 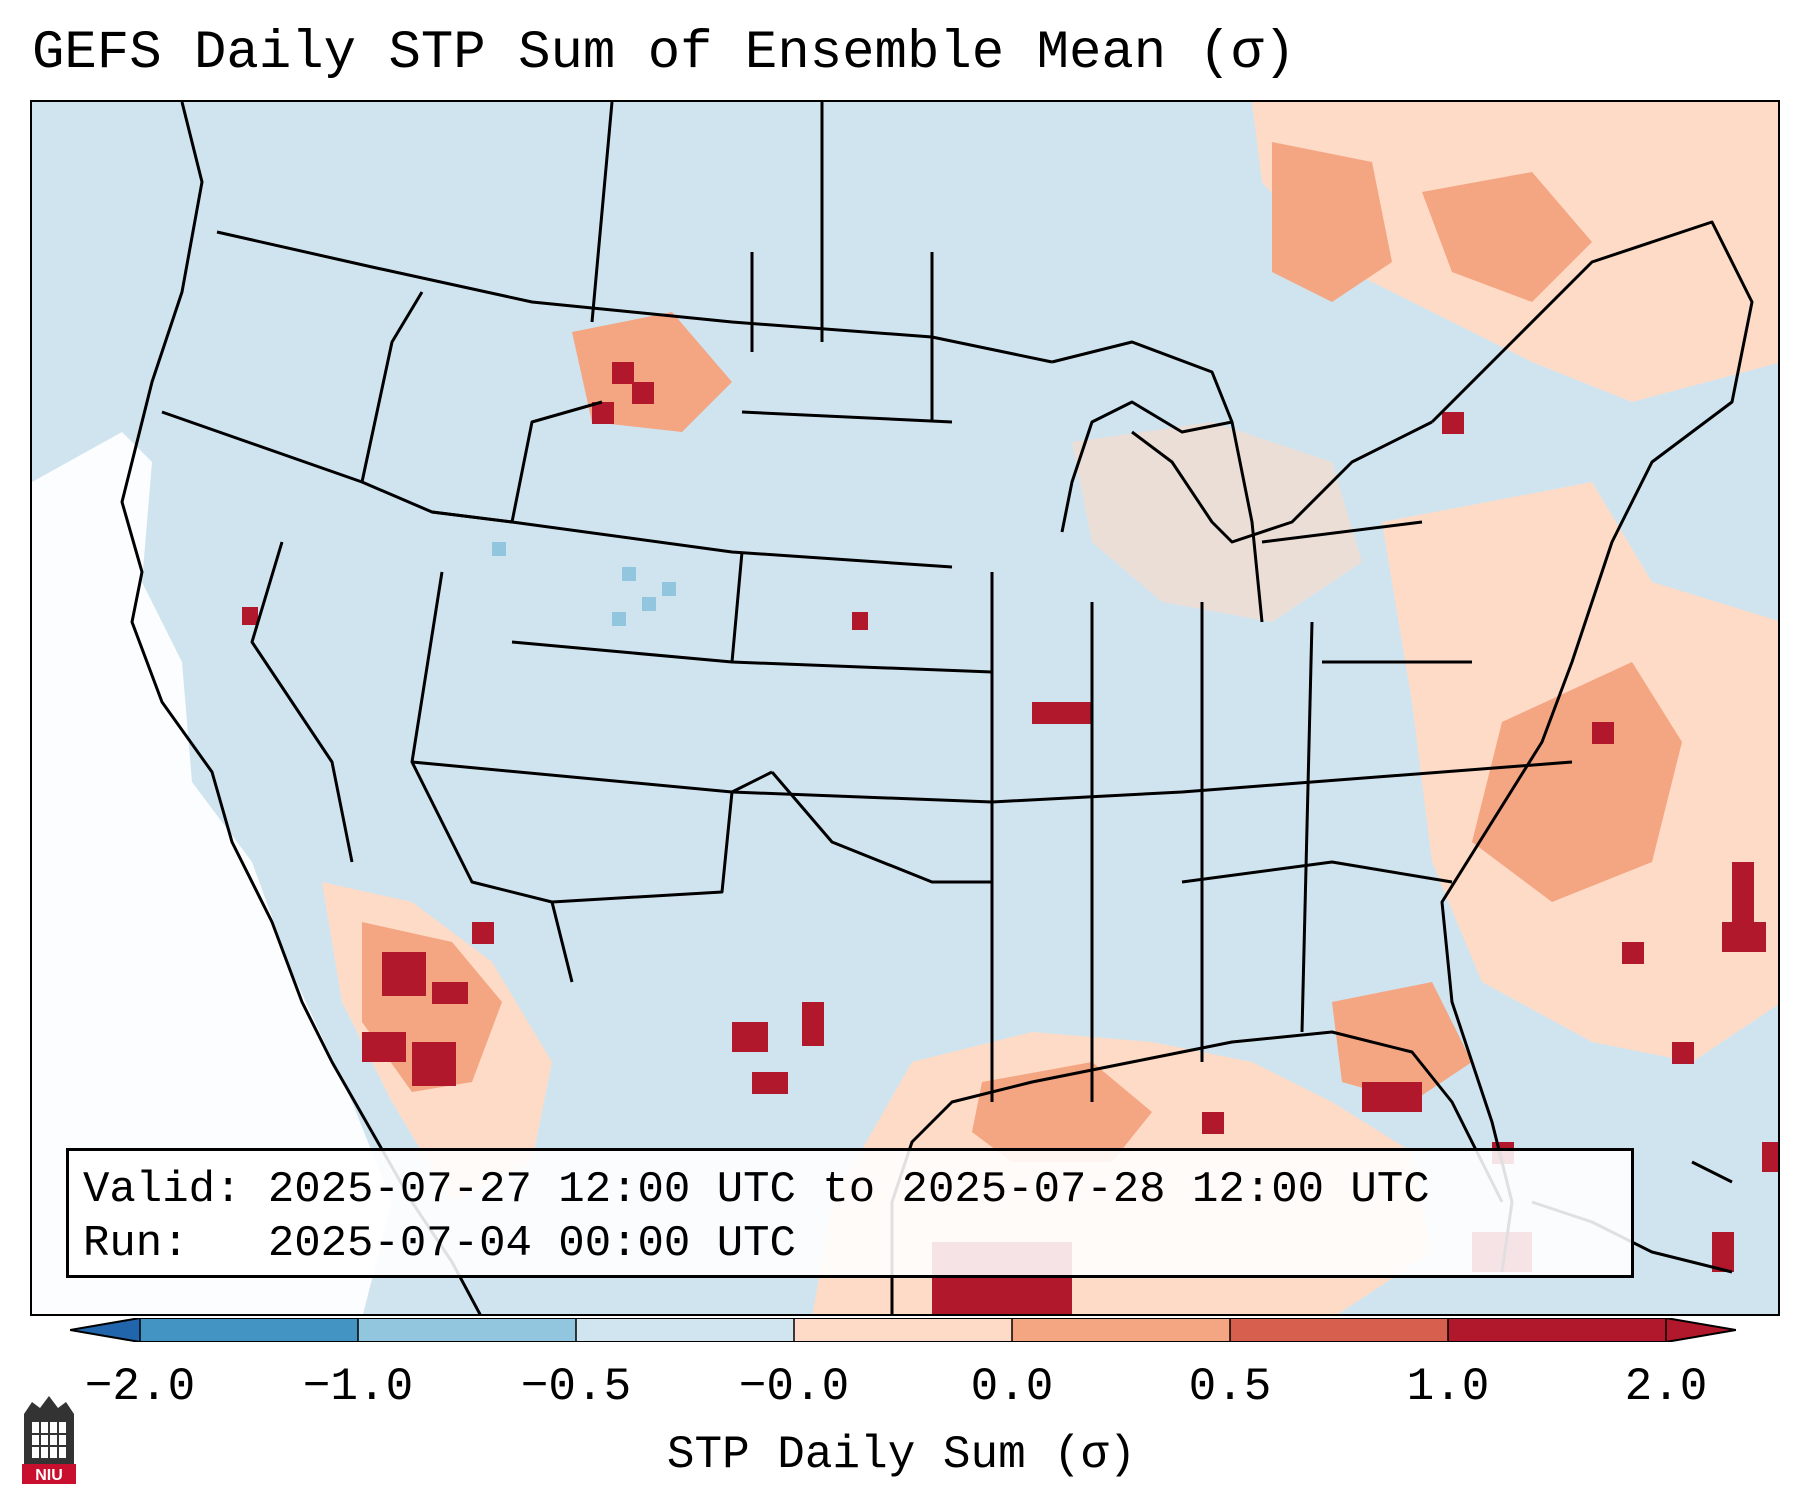 I want to click on valid-label: Valid:, so click(x=162, y=1190).